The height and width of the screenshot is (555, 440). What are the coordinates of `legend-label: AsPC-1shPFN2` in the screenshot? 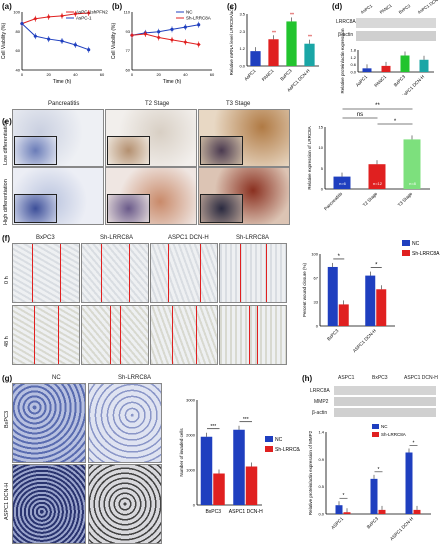 It's located at (92, 12).